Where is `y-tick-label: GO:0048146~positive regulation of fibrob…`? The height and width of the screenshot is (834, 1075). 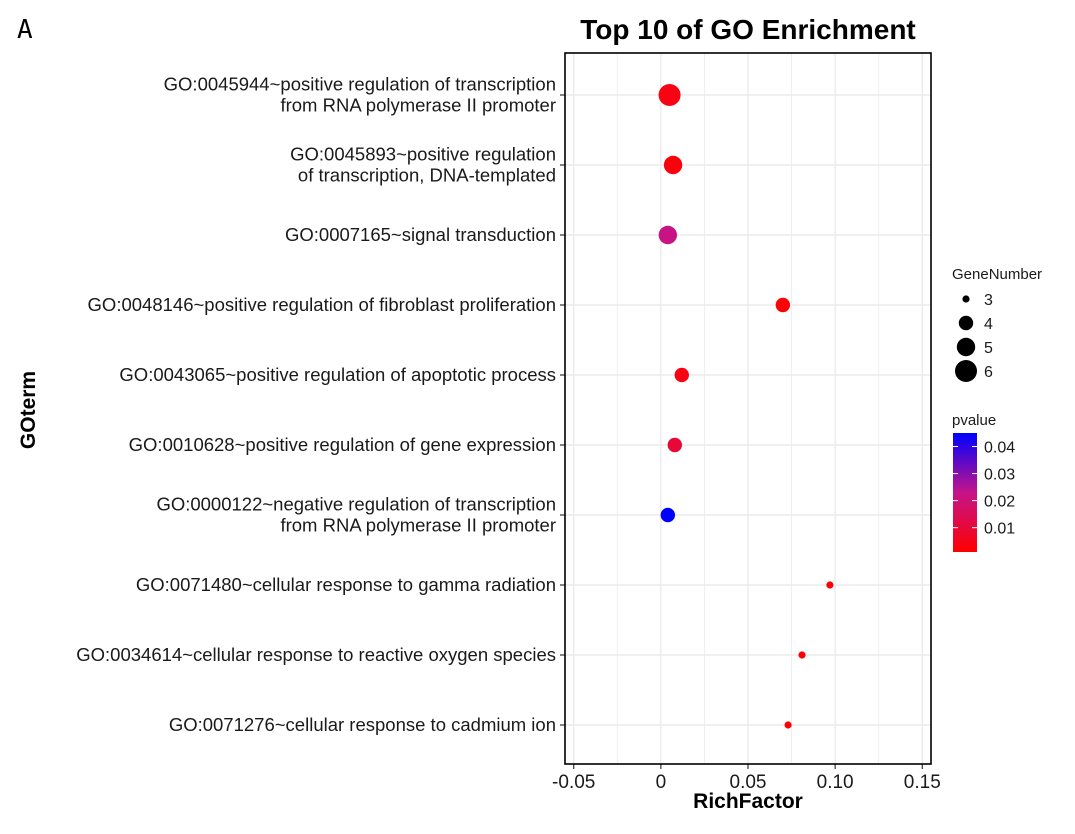 y-tick-label: GO:0048146~positive regulation of fibrob… is located at coordinates (322, 304).